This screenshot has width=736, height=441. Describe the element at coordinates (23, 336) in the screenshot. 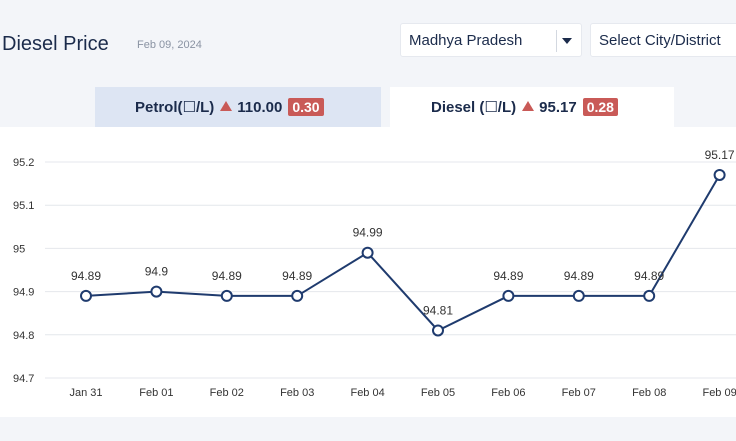

I see `y-tick-label: 94.8` at that location.